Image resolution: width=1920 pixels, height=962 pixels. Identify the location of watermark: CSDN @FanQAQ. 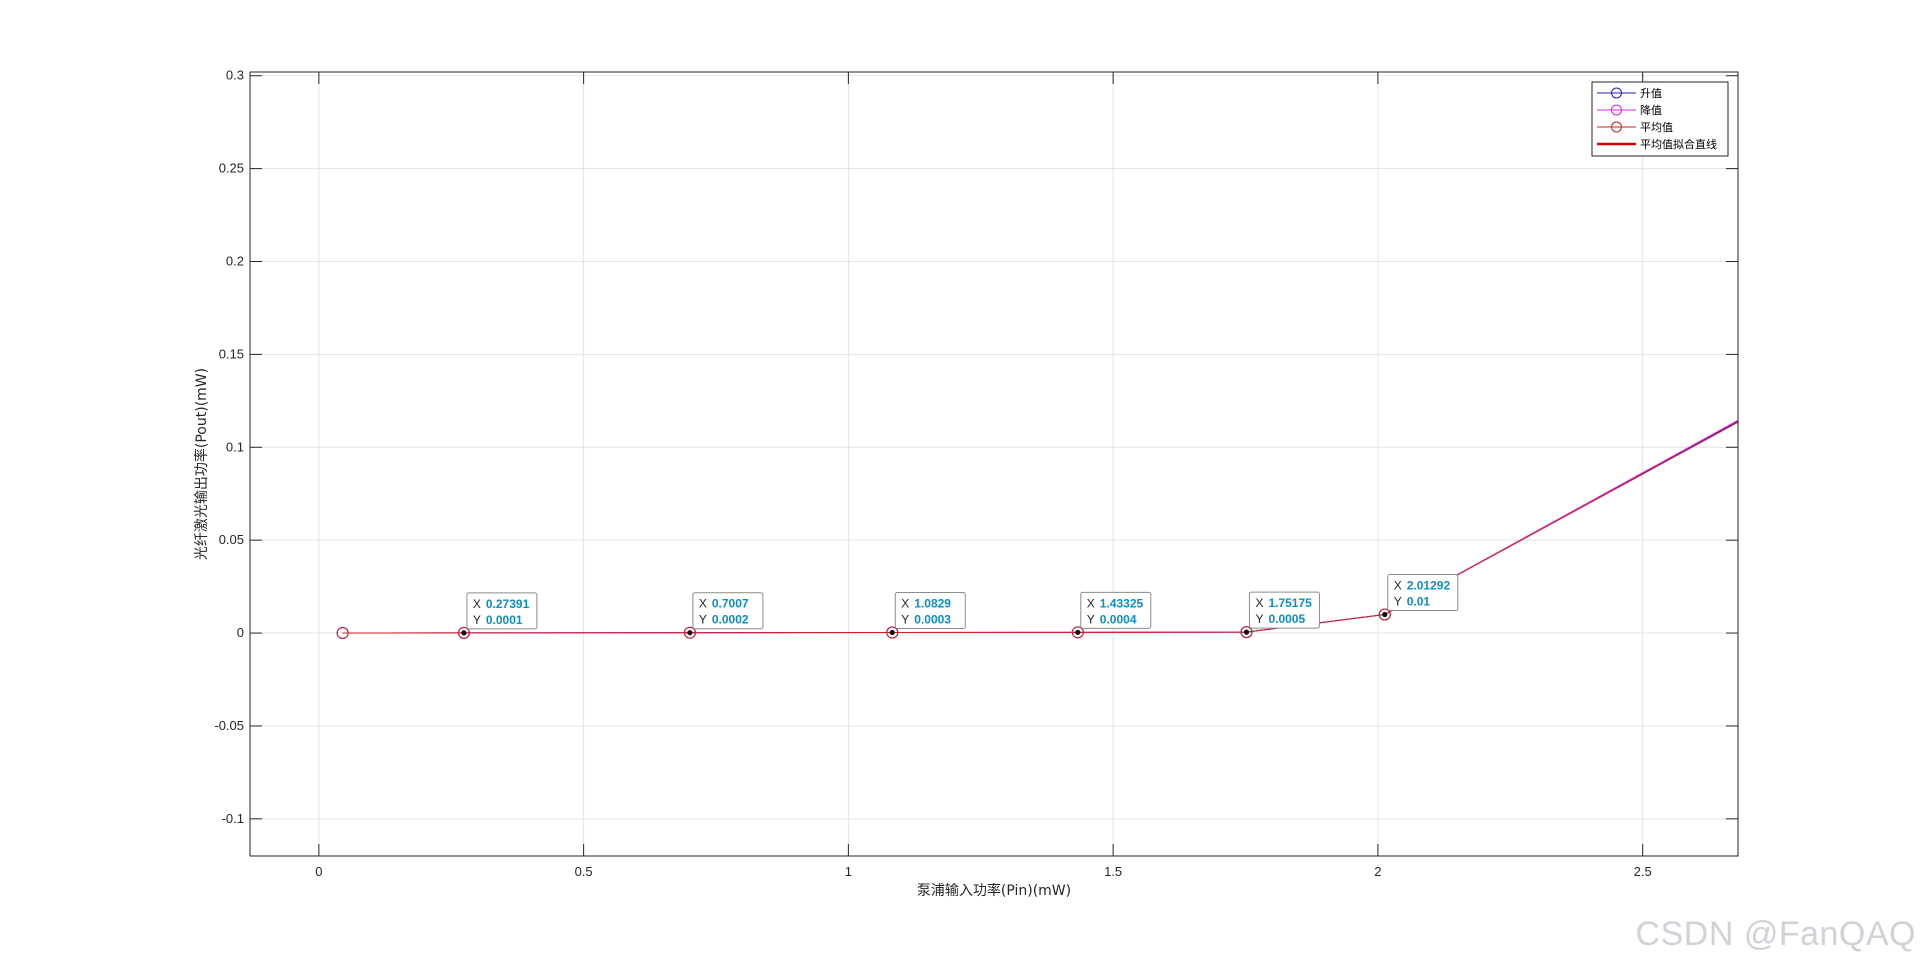
(1775, 934).